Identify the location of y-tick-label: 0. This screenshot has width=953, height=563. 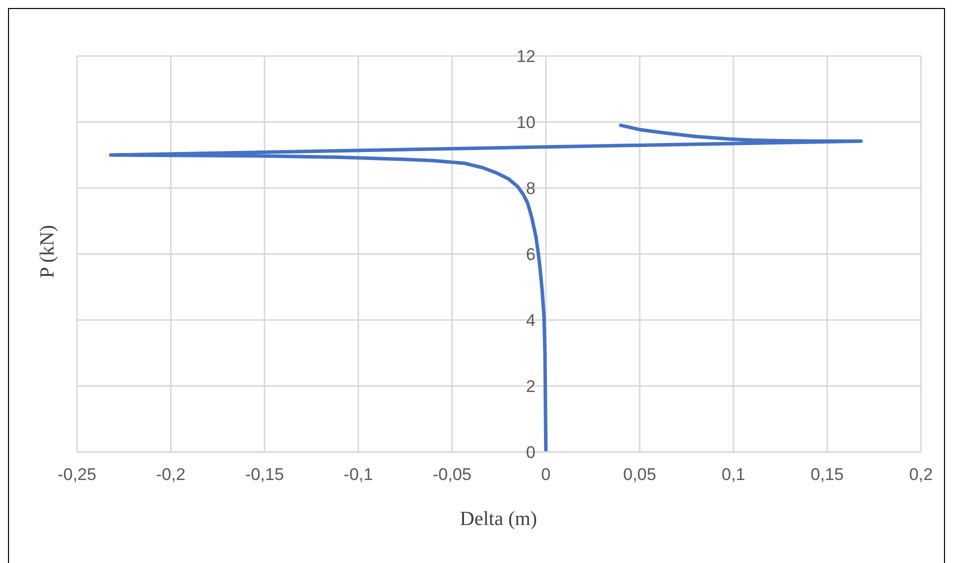
(531, 452).